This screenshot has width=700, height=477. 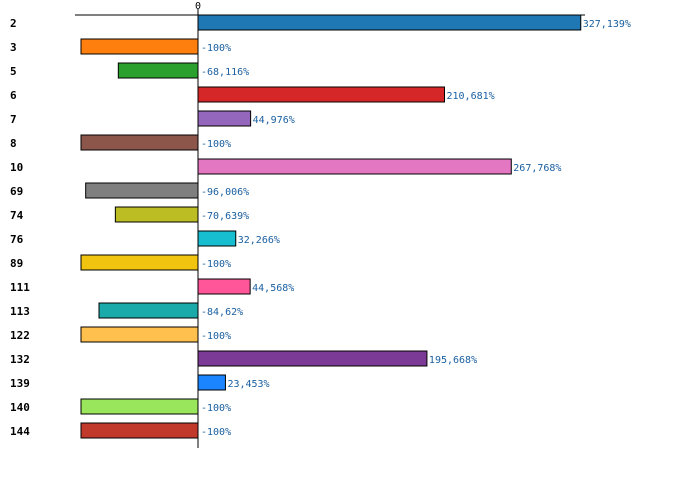 What do you see at coordinates (20, 431) in the screenshot?
I see `category-label: 144` at bounding box center [20, 431].